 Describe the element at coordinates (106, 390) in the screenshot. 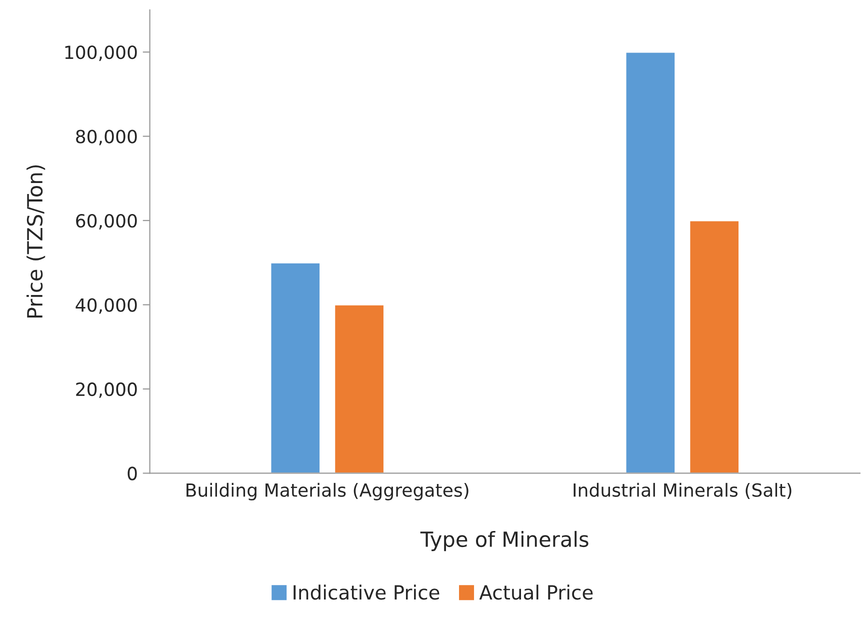

I see `y-tick-label: 20,000` at that location.